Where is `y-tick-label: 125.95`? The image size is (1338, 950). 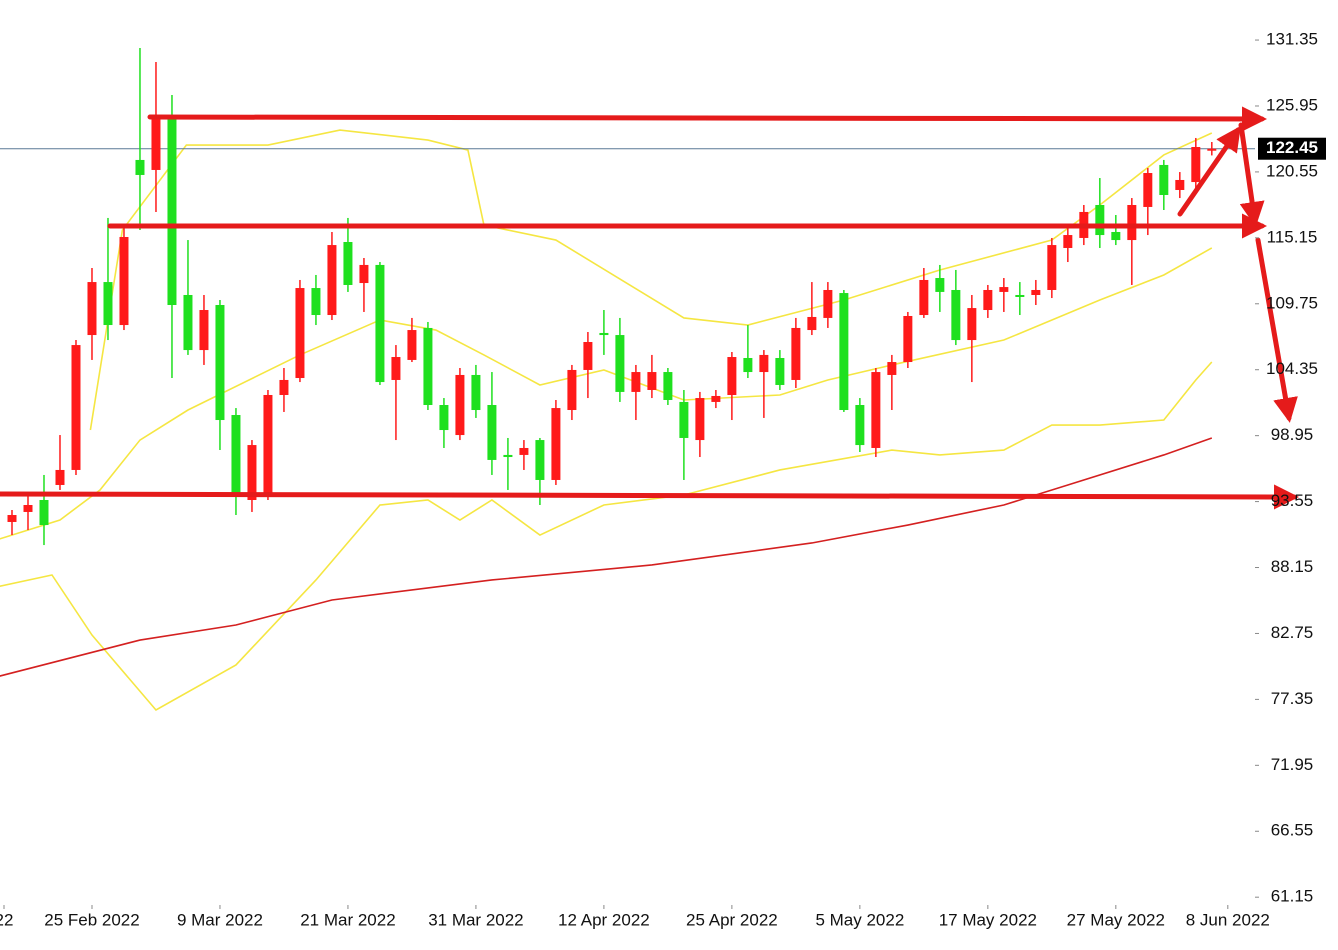
y-tick-label: 125.95 is located at coordinates (1292, 104).